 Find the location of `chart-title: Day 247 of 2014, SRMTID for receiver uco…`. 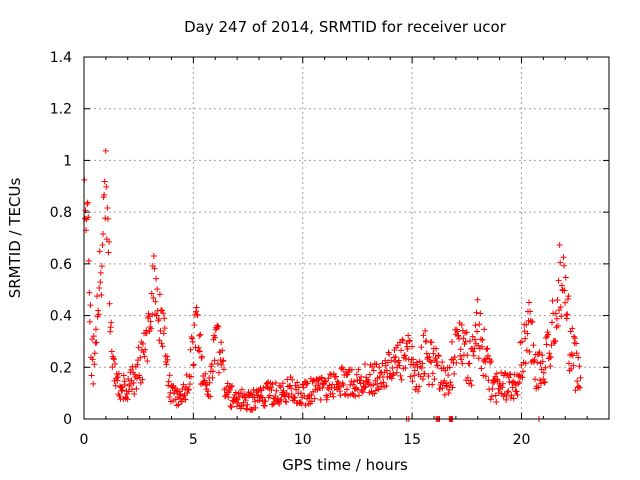

chart-title: Day 247 of 2014, SRMTID for receiver uco… is located at coordinates (345, 27).